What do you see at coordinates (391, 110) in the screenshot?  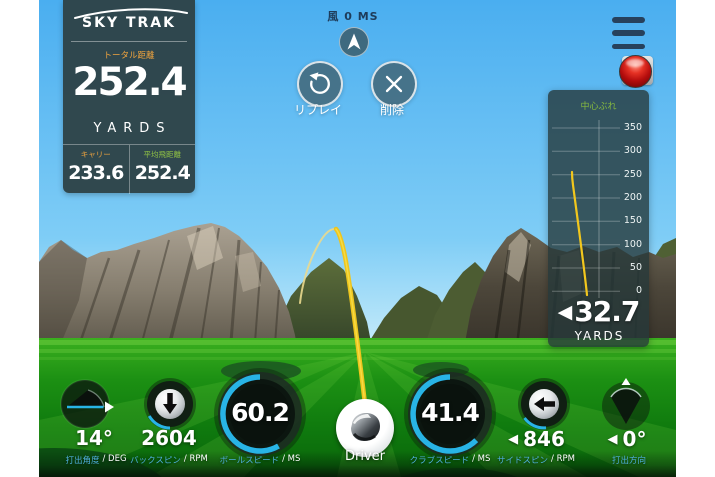 I see `delete-button-label: 削除` at bounding box center [391, 110].